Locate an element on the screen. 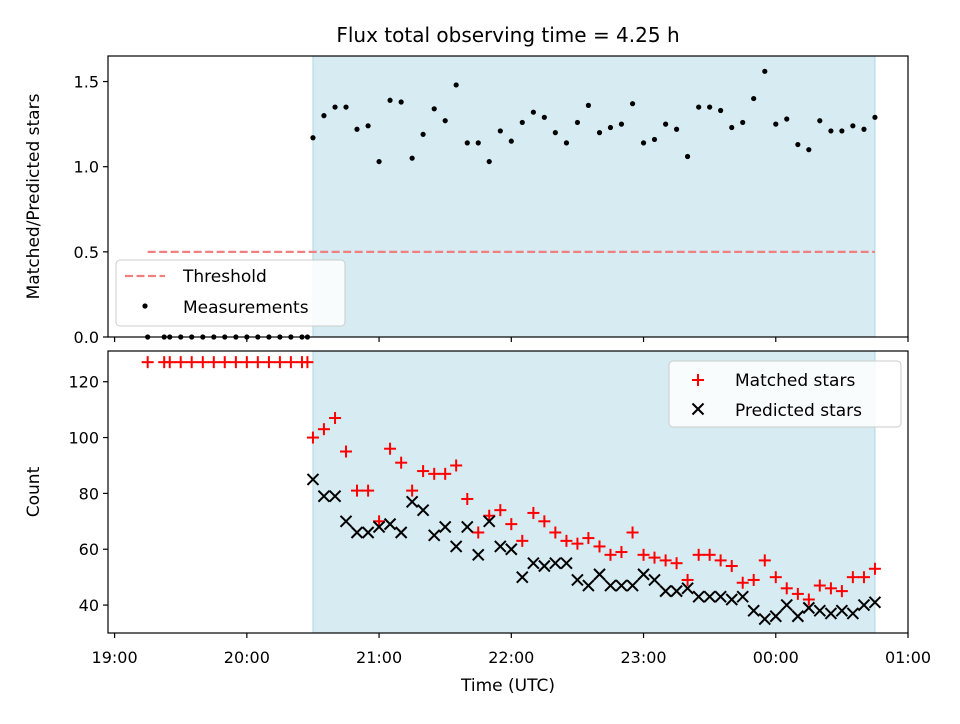 The width and height of the screenshot is (960, 724). x-tick-label: 22:00 is located at coordinates (511, 657).